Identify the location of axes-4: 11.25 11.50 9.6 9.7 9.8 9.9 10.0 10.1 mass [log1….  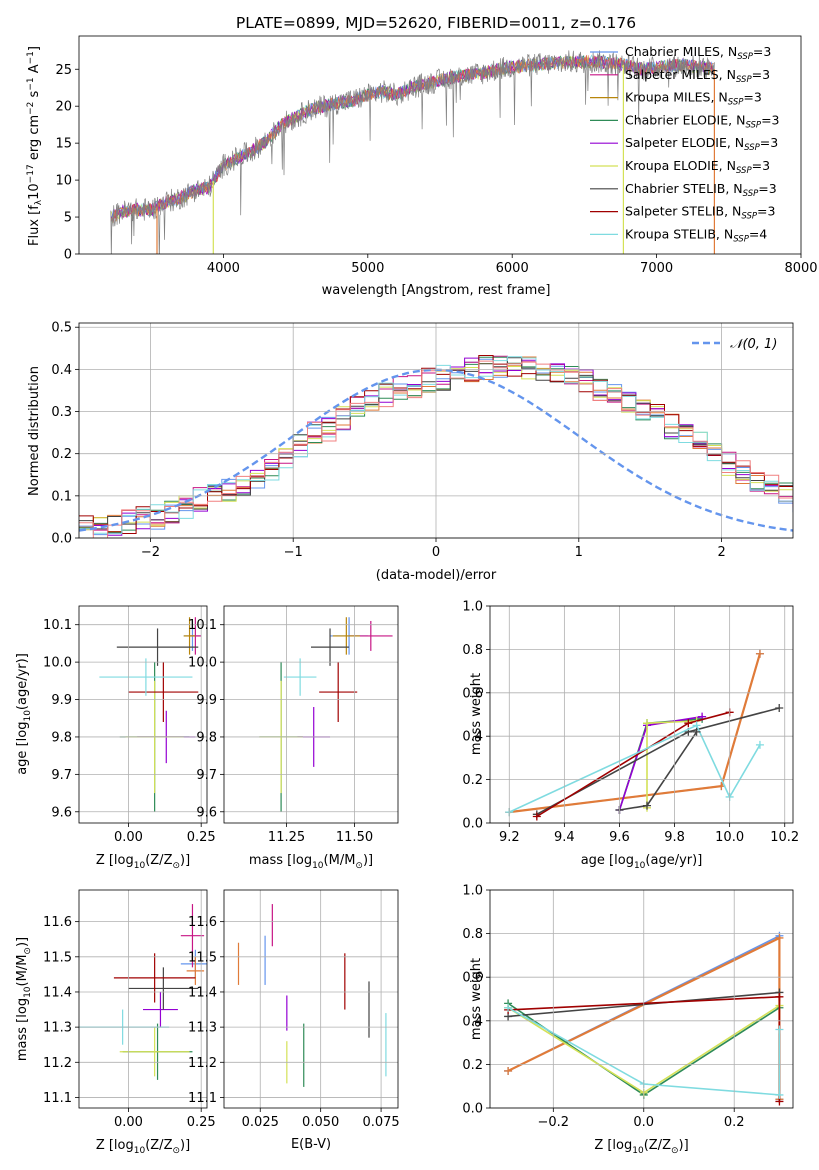
(293, 738).